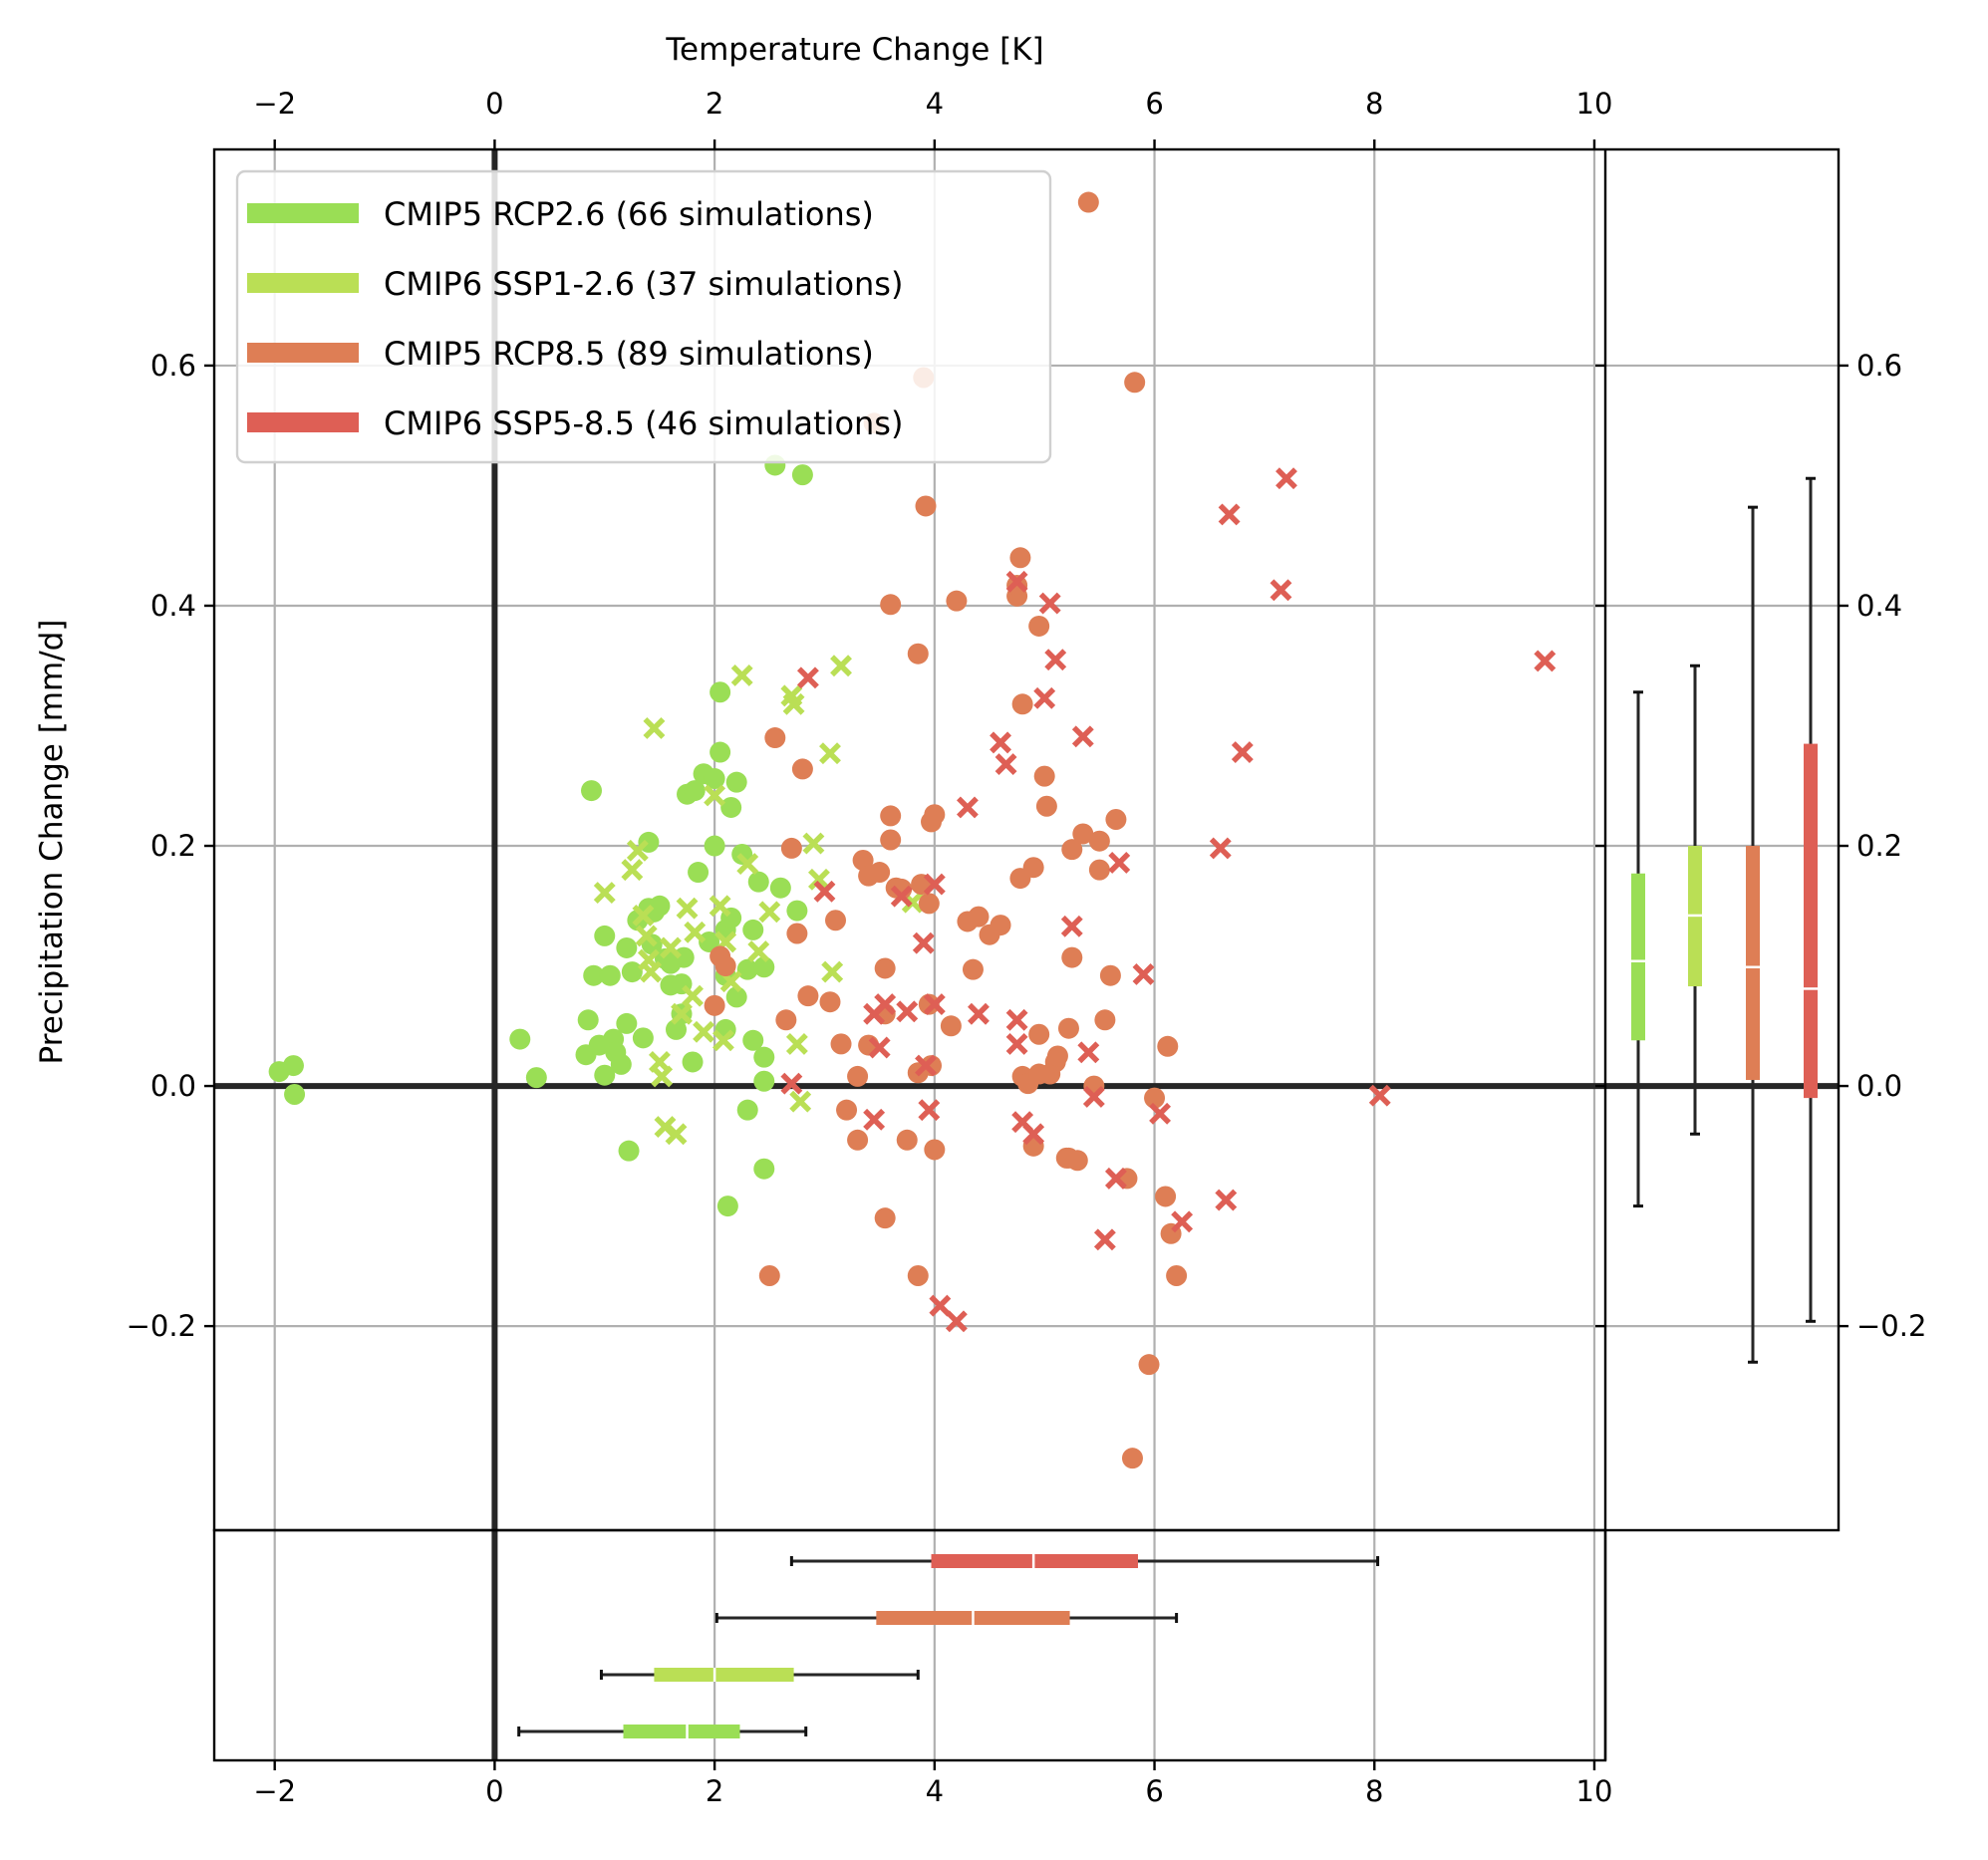 Image resolution: width=1988 pixels, height=1860 pixels. What do you see at coordinates (274, 104) in the screenshot?
I see `x-tick-label-top: −2` at bounding box center [274, 104].